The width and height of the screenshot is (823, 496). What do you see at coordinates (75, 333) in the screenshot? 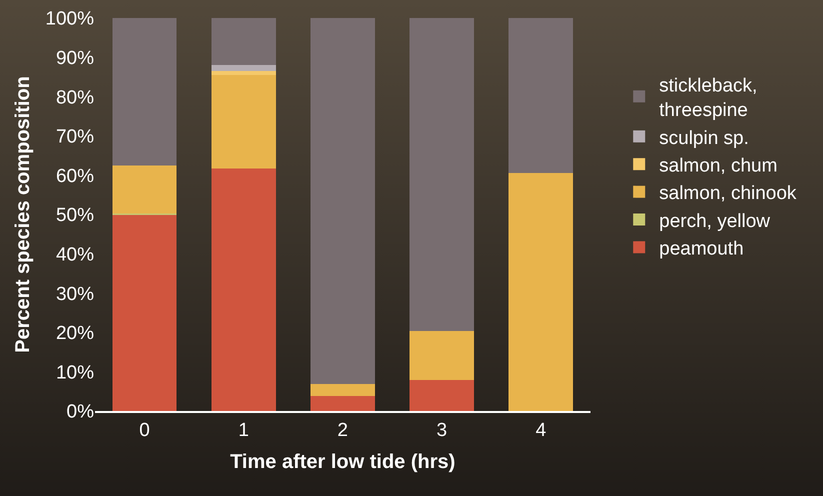
I see `y-tick-label: 20%` at bounding box center [75, 333].